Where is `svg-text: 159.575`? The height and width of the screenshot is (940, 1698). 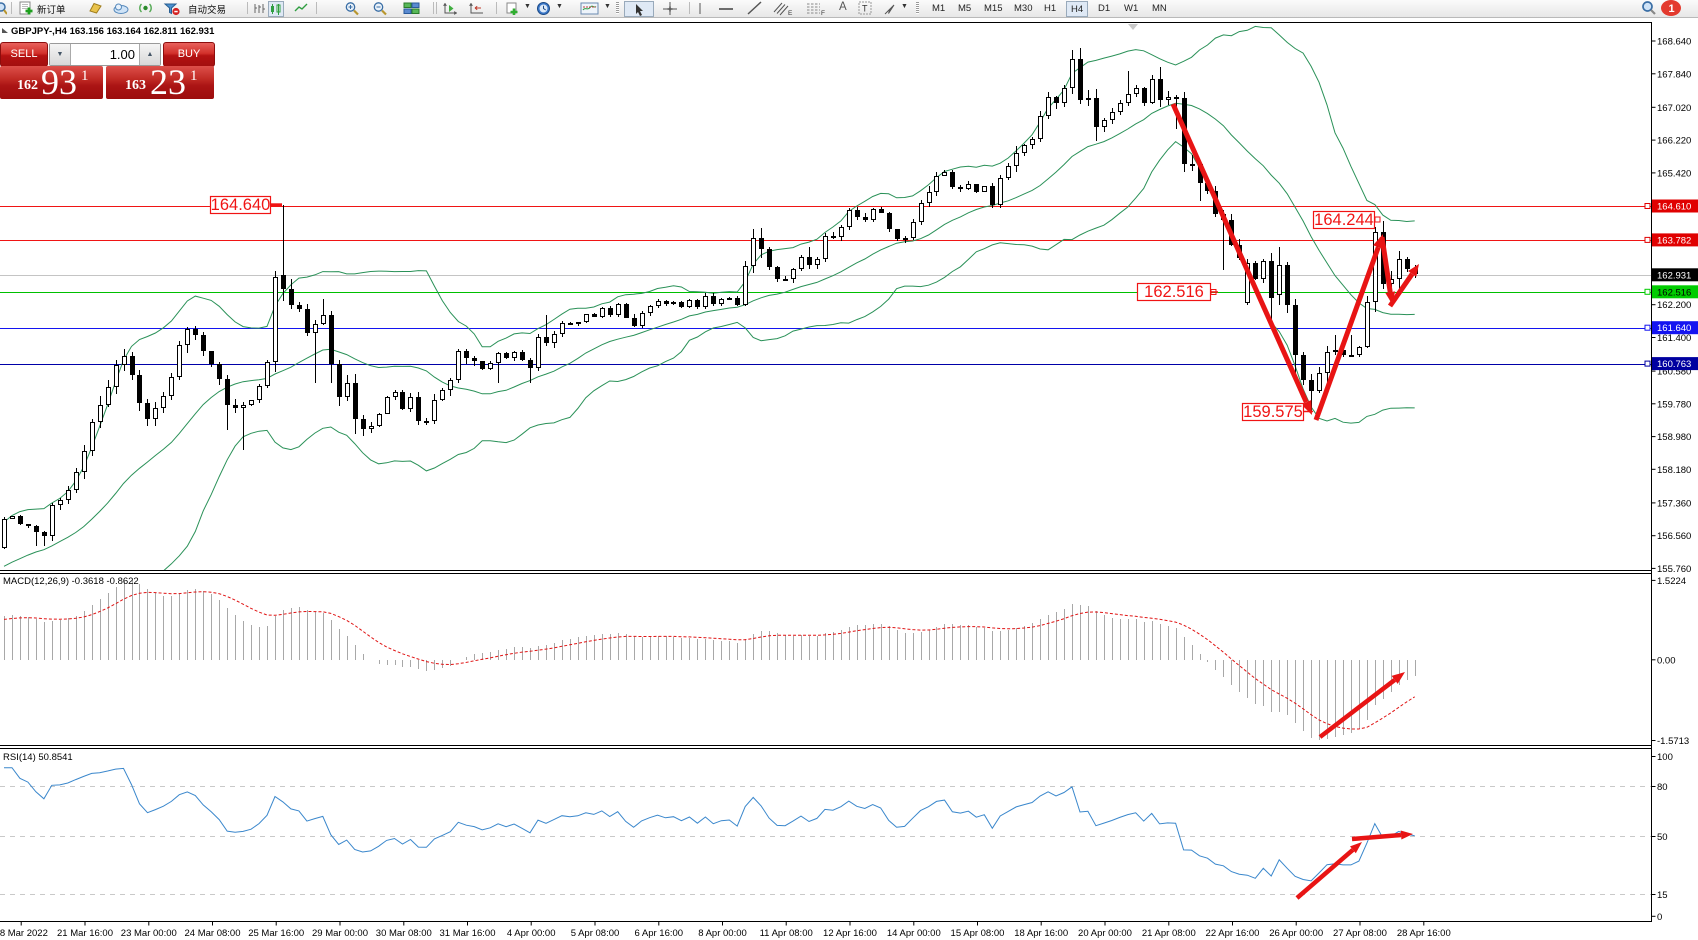
svg-text: 159.575 is located at coordinates (1273, 412).